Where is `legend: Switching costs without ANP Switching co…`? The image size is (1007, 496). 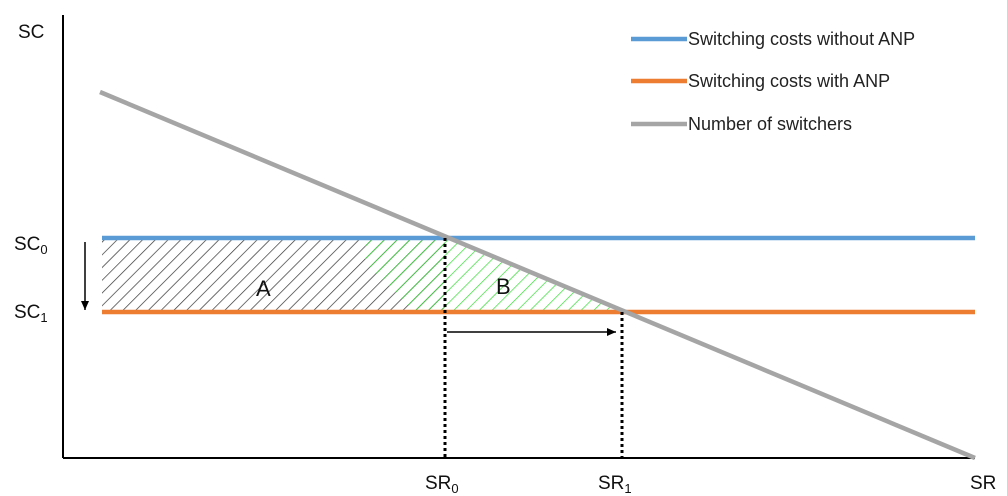 legend: Switching costs without ANP Switching co… is located at coordinates (773, 81).